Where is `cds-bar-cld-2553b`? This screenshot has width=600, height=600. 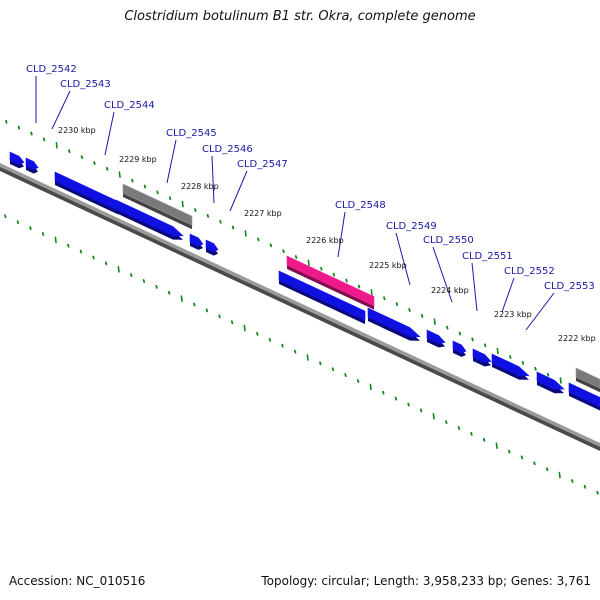 cds-bar-cld-2553b is located at coordinates (584, 396).